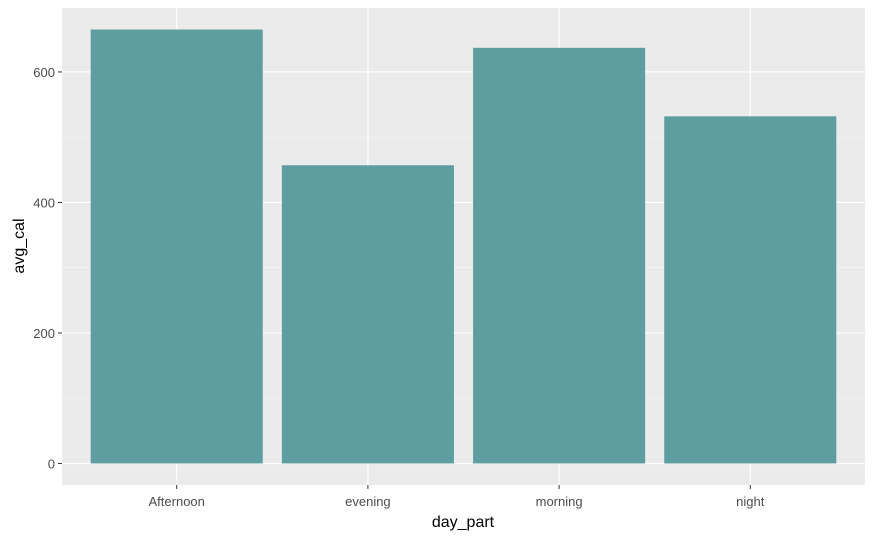  I want to click on bar-evening, so click(367, 314).